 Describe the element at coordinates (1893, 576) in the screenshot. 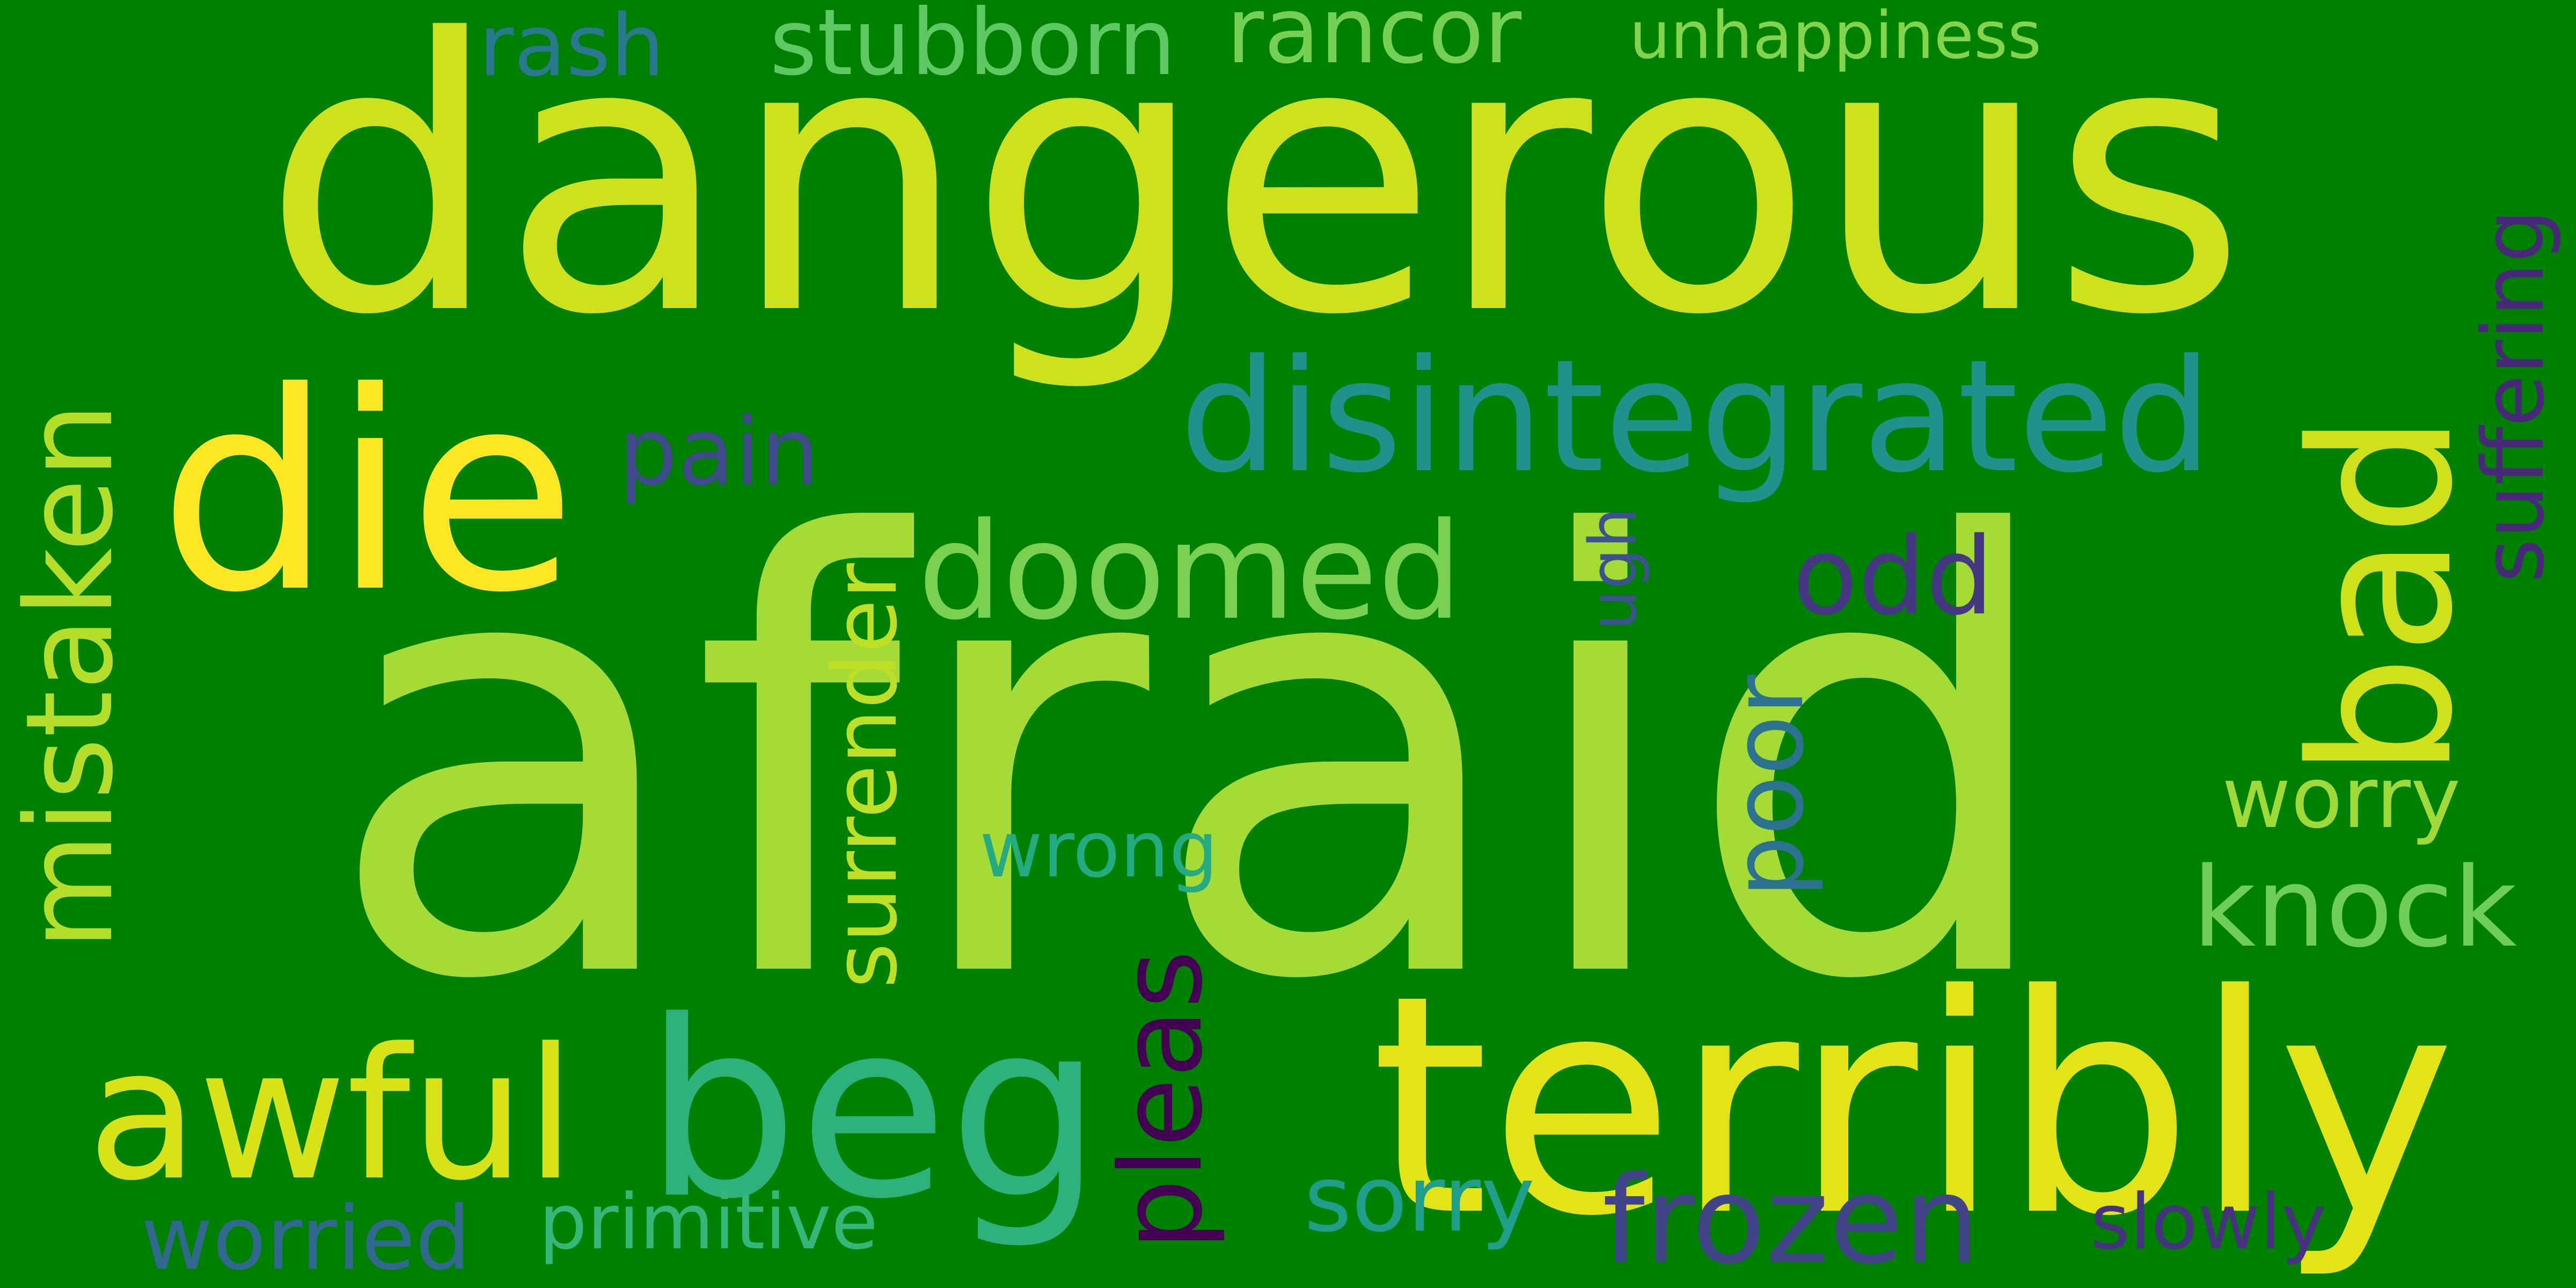

I see `word-odd: odd` at that location.